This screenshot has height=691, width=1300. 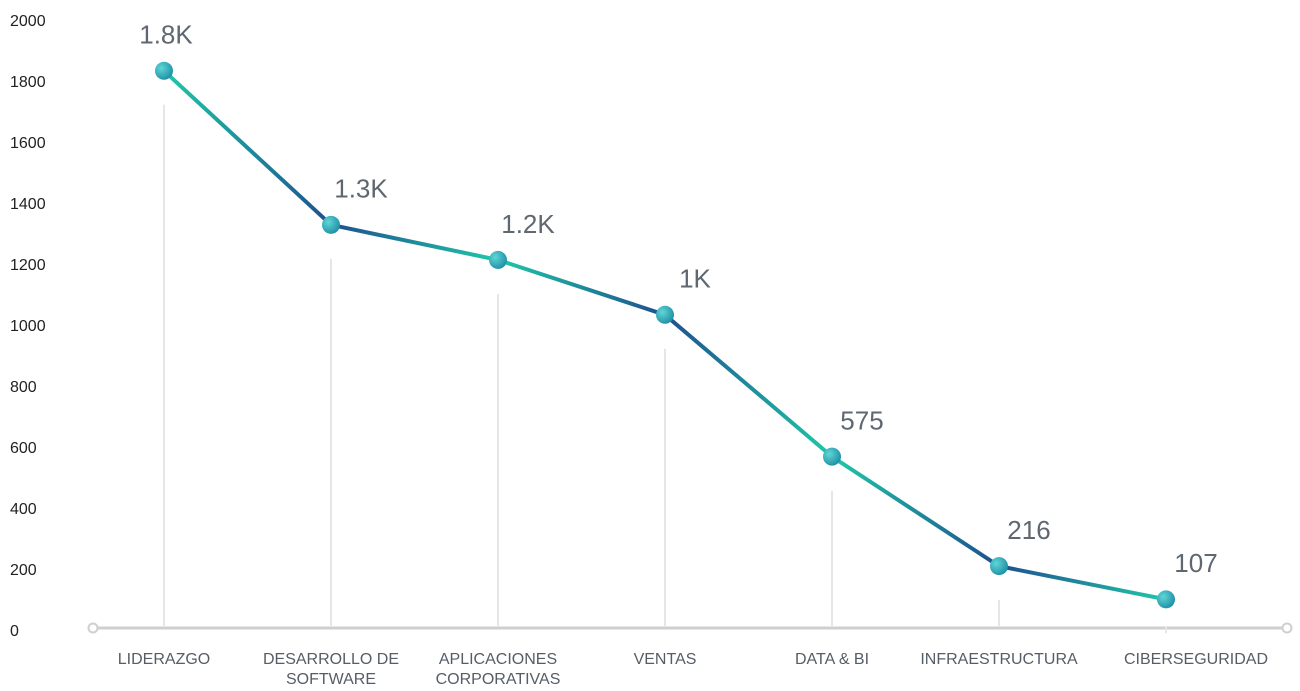 I want to click on data-label: 1.8K, so click(x=166, y=35).